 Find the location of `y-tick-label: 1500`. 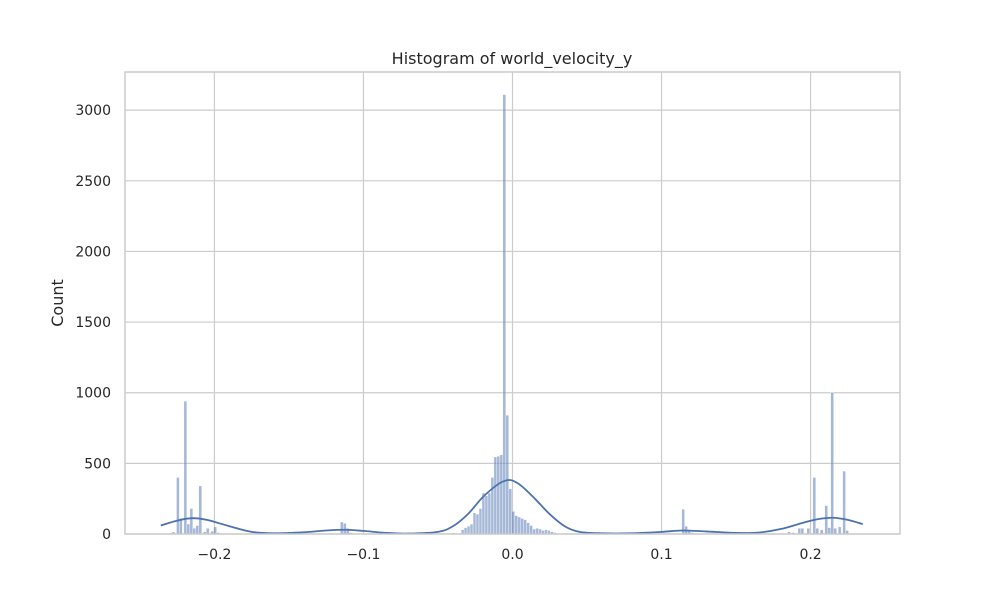

y-tick-label: 1500 is located at coordinates (93, 323).